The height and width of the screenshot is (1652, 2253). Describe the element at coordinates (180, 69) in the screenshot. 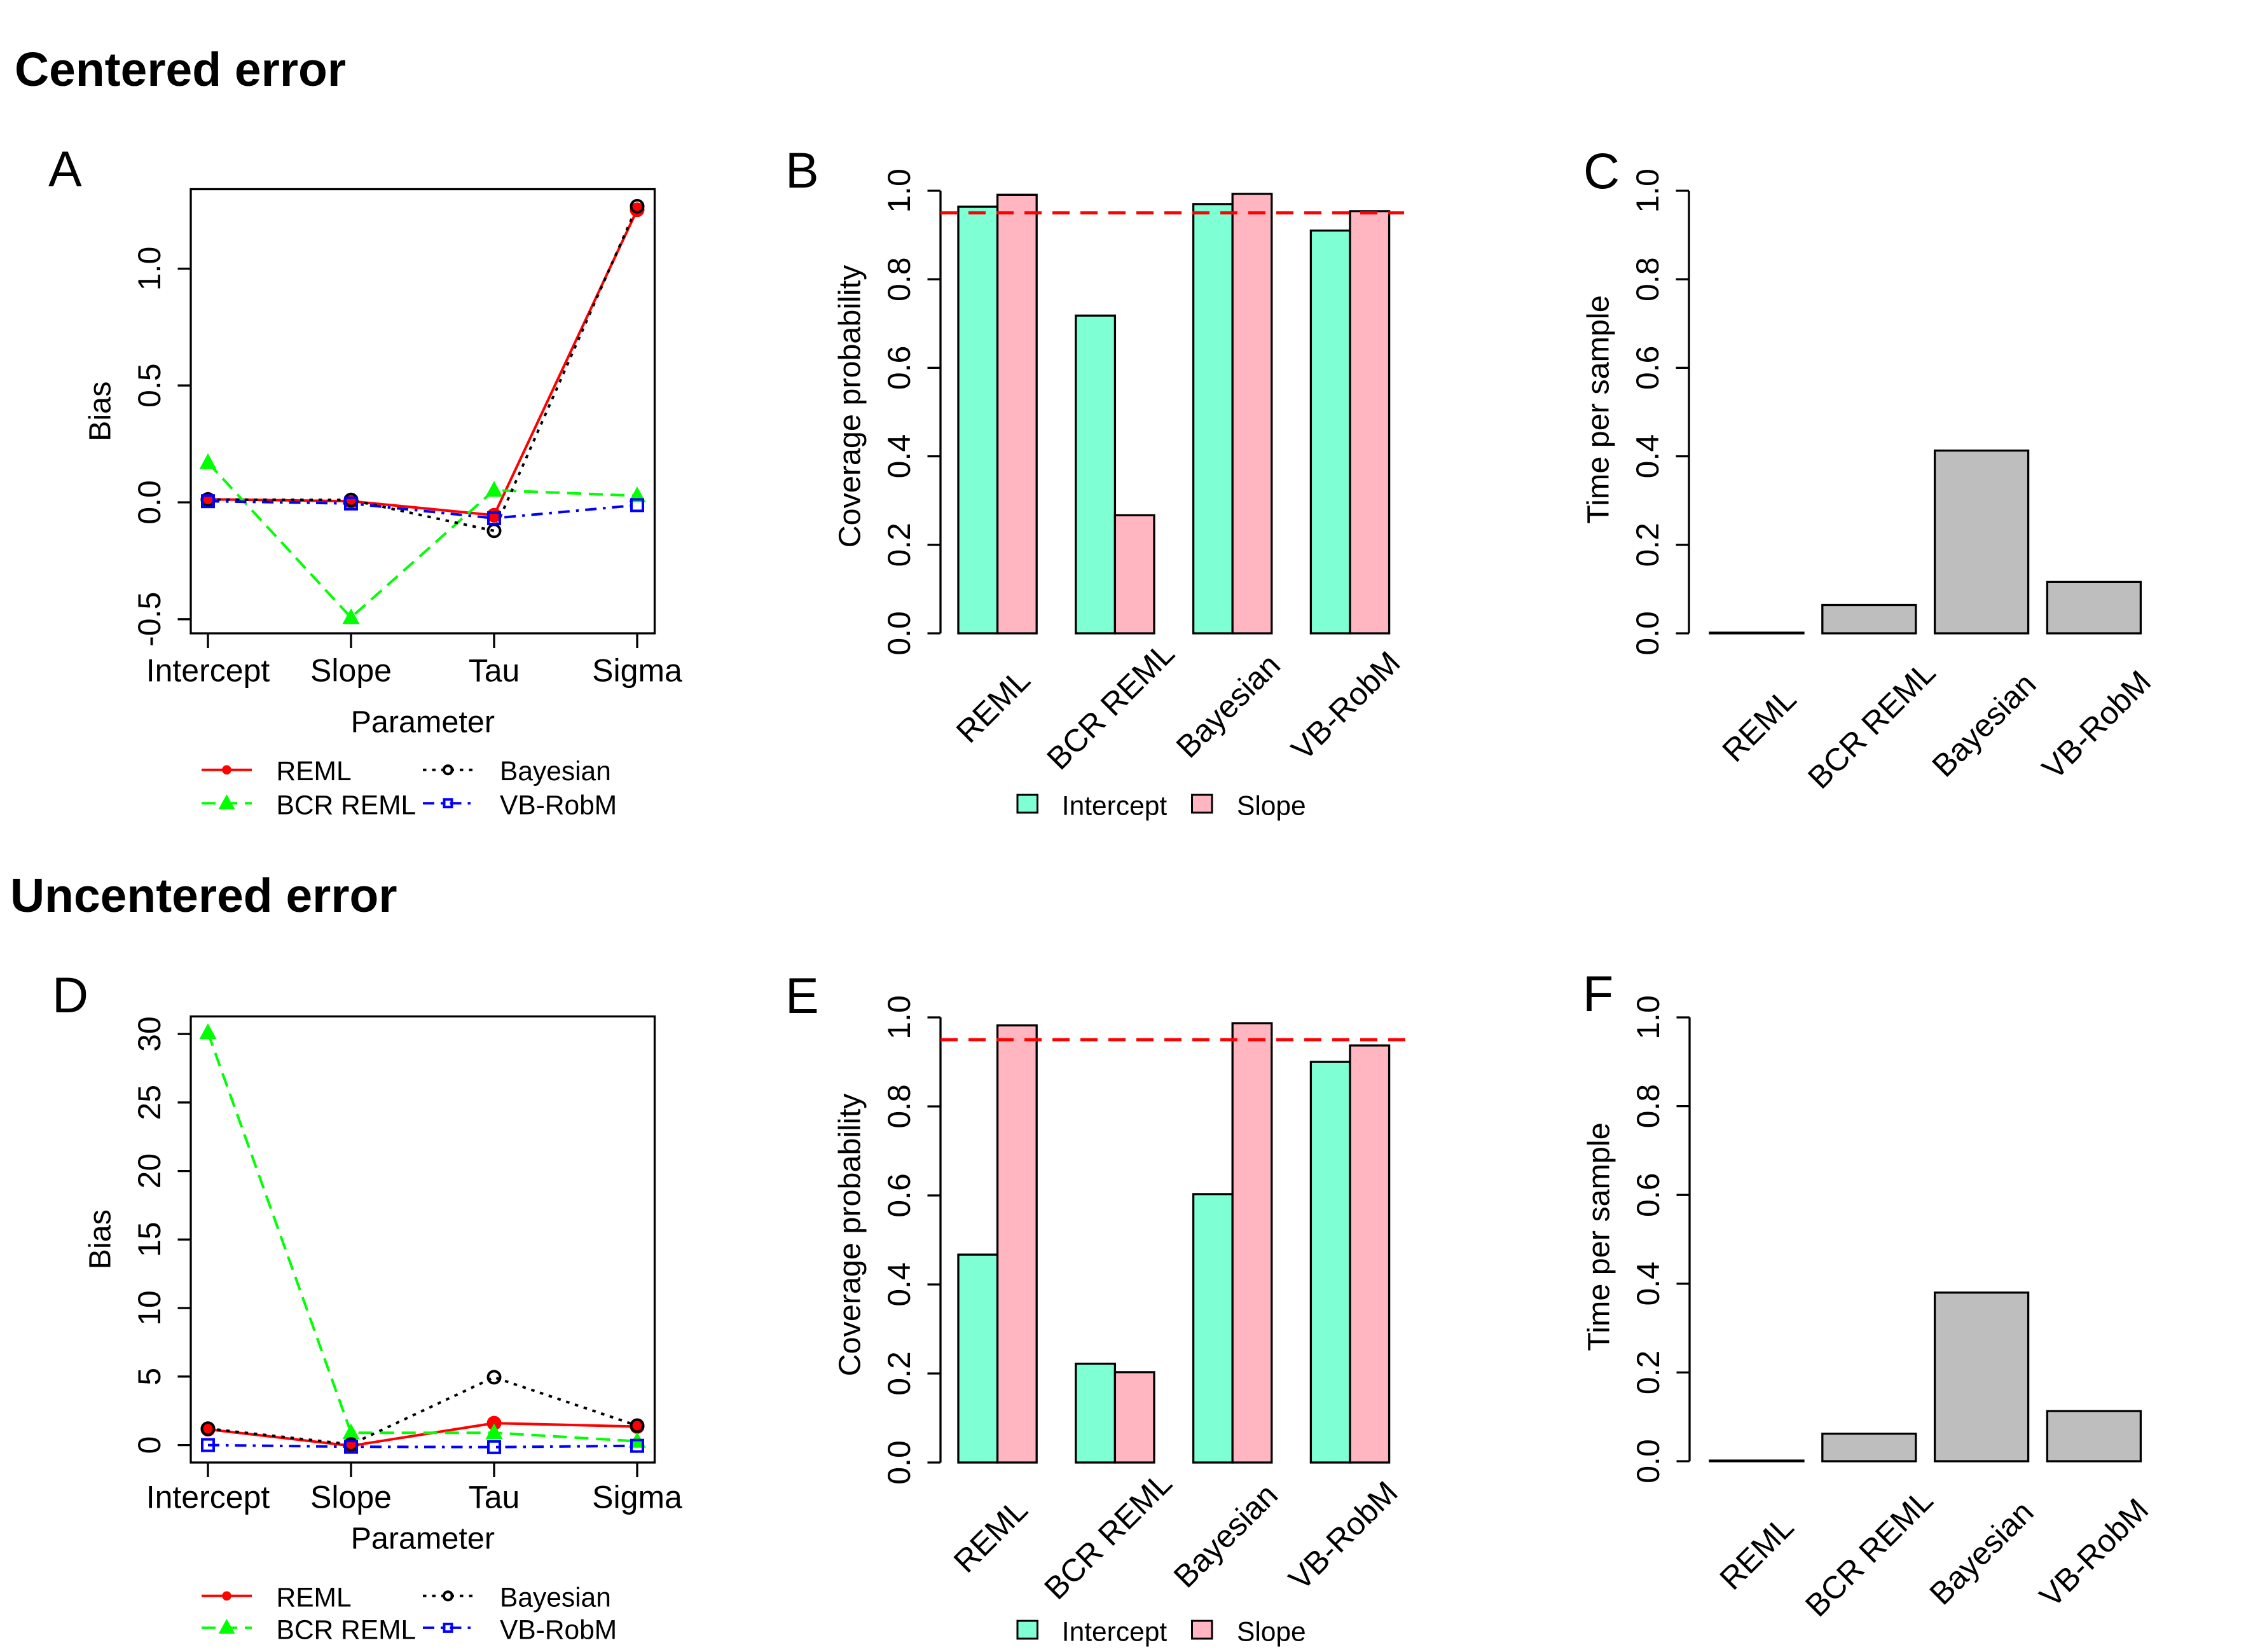

I see `svg-text: Centered error` at that location.